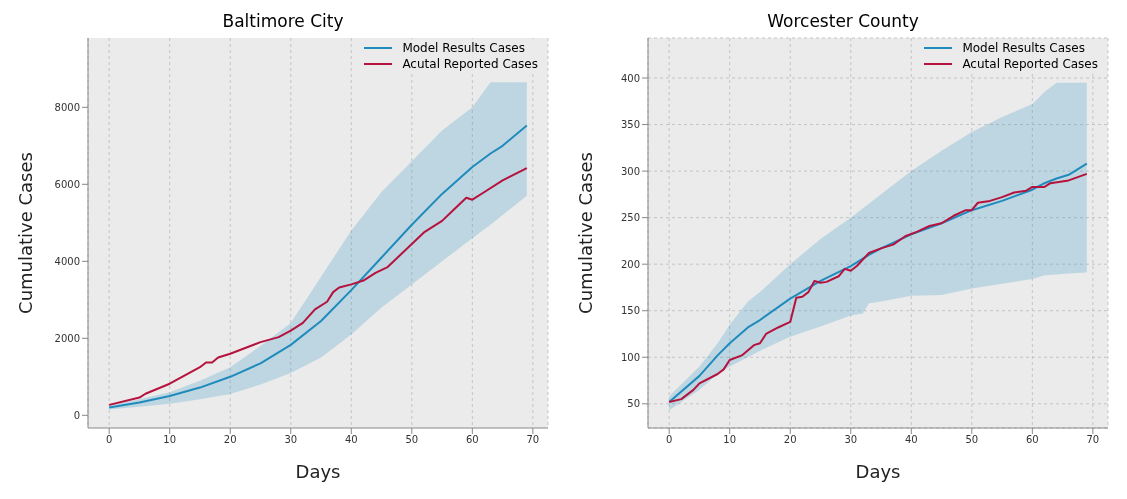 This screenshot has height=499, width=1127. I want to click on y-tick-label: 400, so click(630, 78).